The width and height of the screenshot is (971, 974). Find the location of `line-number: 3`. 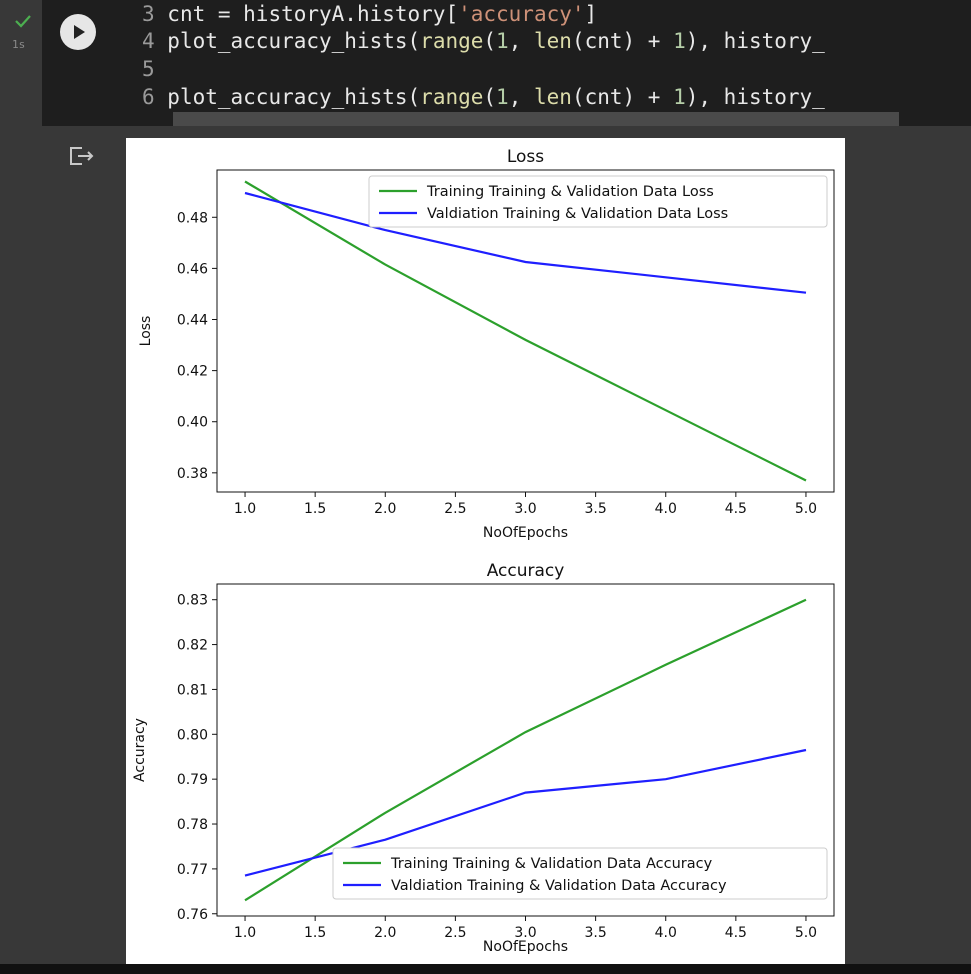

line-number: 3 is located at coordinates (155, 14).